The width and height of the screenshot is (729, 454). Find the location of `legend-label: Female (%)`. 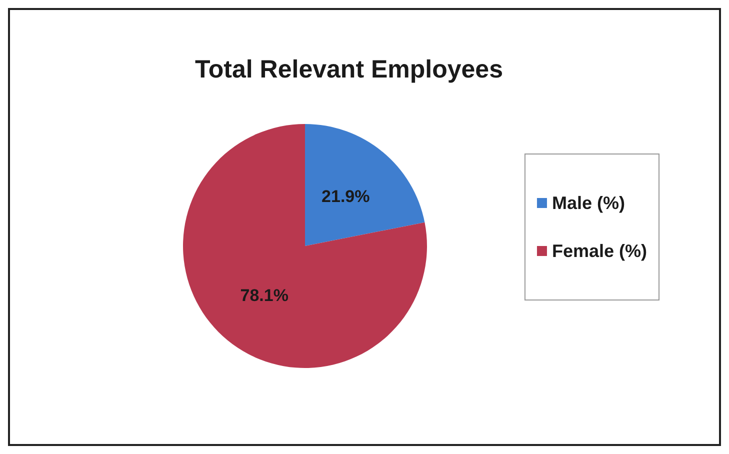

legend-label: Female (%) is located at coordinates (600, 251).